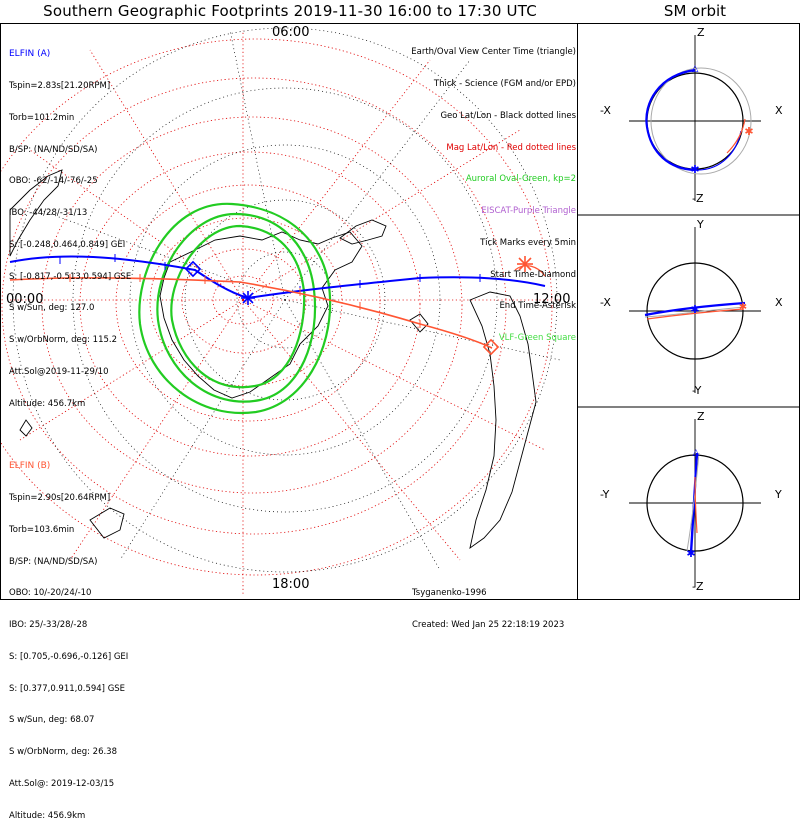 The height and width of the screenshot is (832, 800). What do you see at coordinates (528, 211) in the screenshot?
I see `legend-item: EISCAT-Purple Triangle` at bounding box center [528, 211].